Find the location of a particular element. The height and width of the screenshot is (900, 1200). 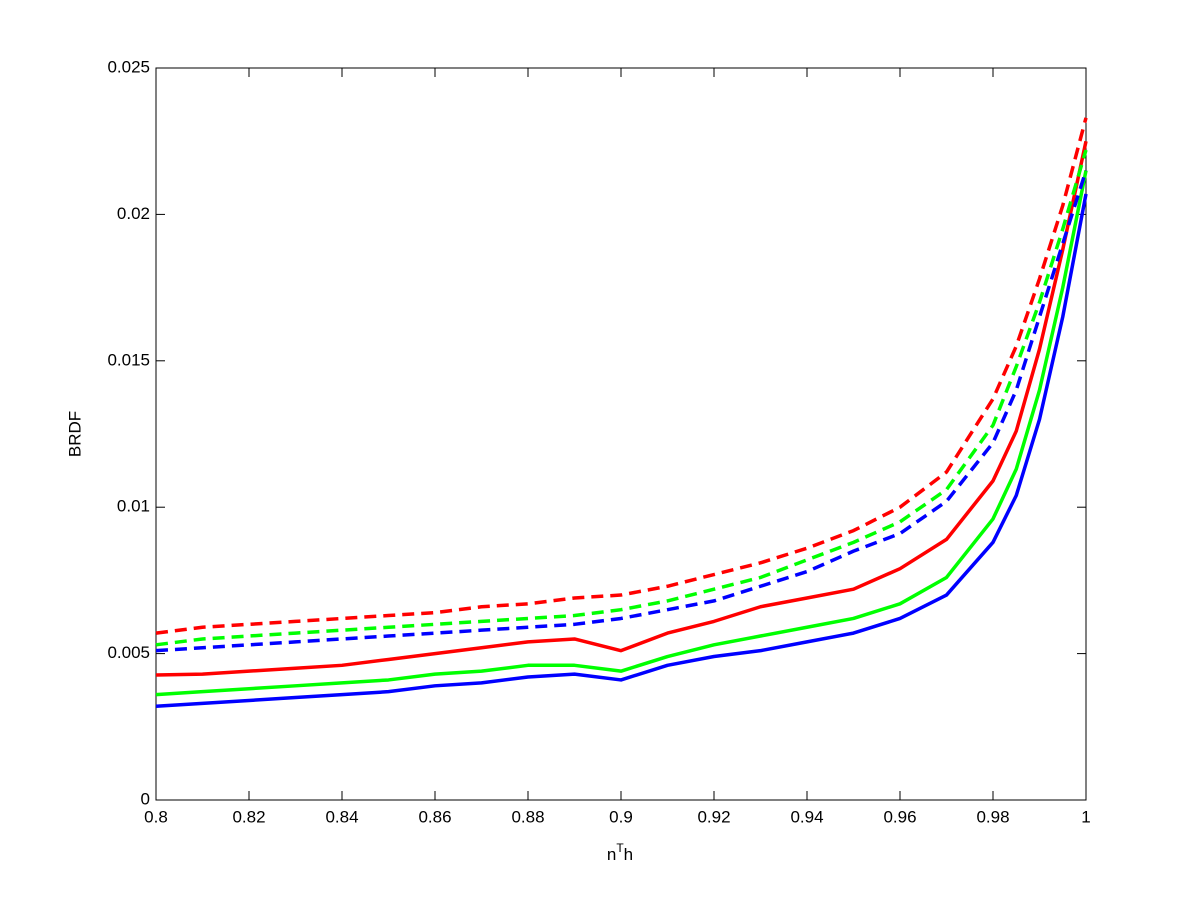

x-tick-label: 0.94 is located at coordinates (806, 816).